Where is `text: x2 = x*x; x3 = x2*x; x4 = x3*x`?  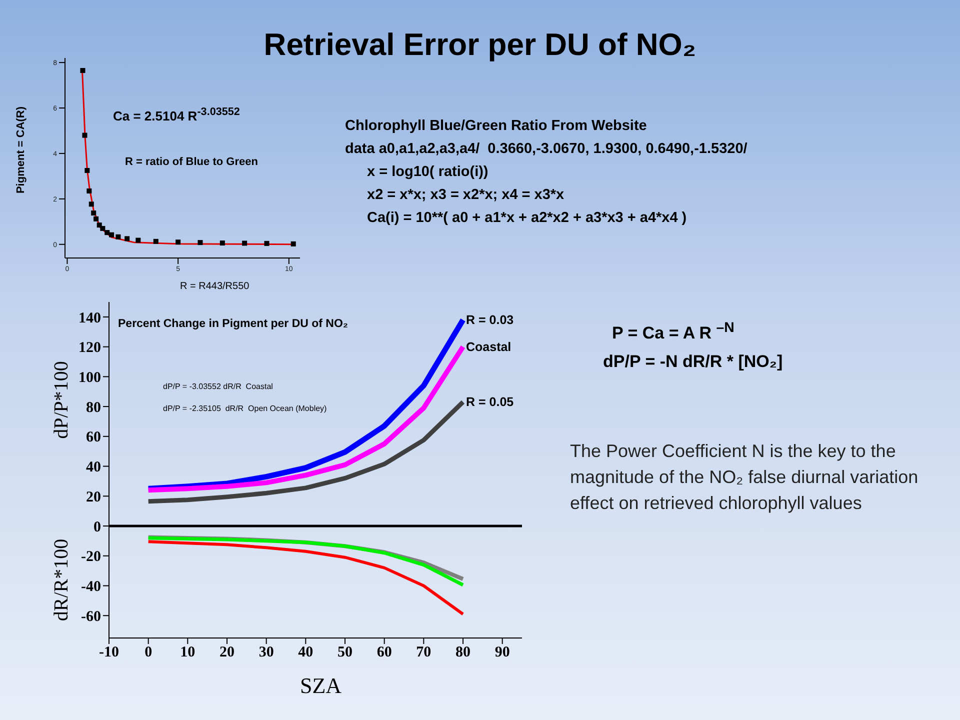 text: x2 = x*x; x3 = x2*x; x4 = x3*x is located at coordinates (465, 195).